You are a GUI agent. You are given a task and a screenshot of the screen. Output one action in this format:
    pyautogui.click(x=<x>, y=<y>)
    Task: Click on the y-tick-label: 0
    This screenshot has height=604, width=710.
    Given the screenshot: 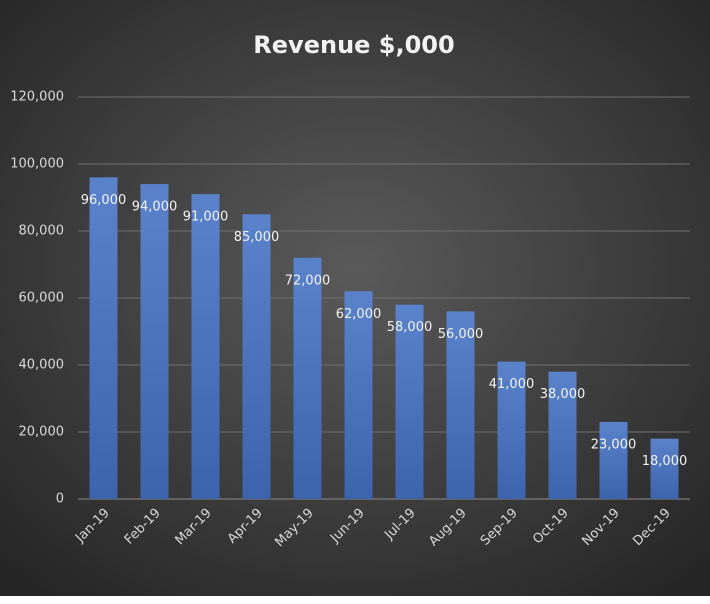 What is the action you would take?
    pyautogui.click(x=60, y=499)
    